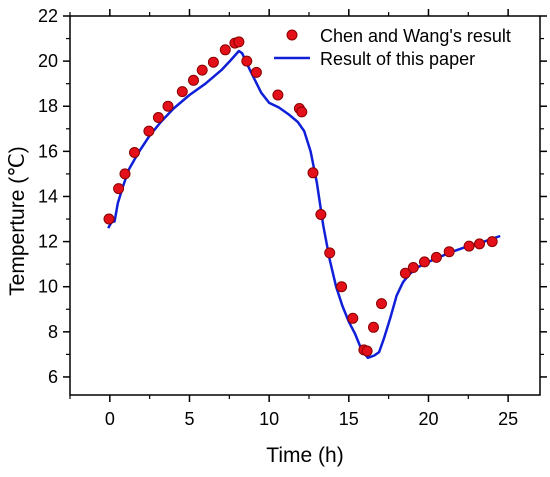 This screenshot has height=477, width=550. What do you see at coordinates (110, 419) in the screenshot?
I see `x-tick-label: 0` at bounding box center [110, 419].